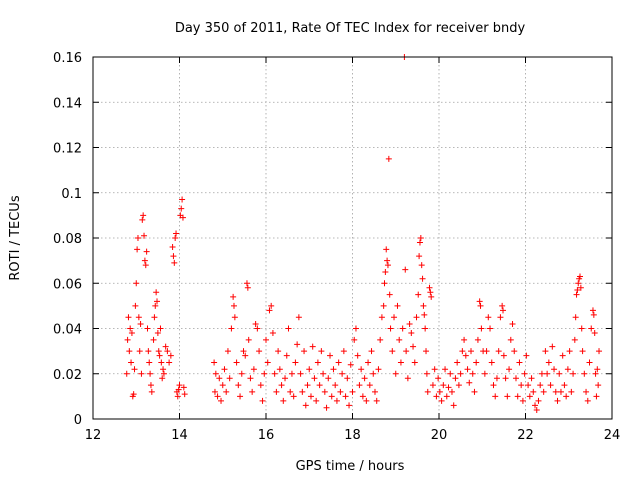 This screenshot has width=640, height=480. I want to click on y-tick-label: 0.12, so click(67, 149).